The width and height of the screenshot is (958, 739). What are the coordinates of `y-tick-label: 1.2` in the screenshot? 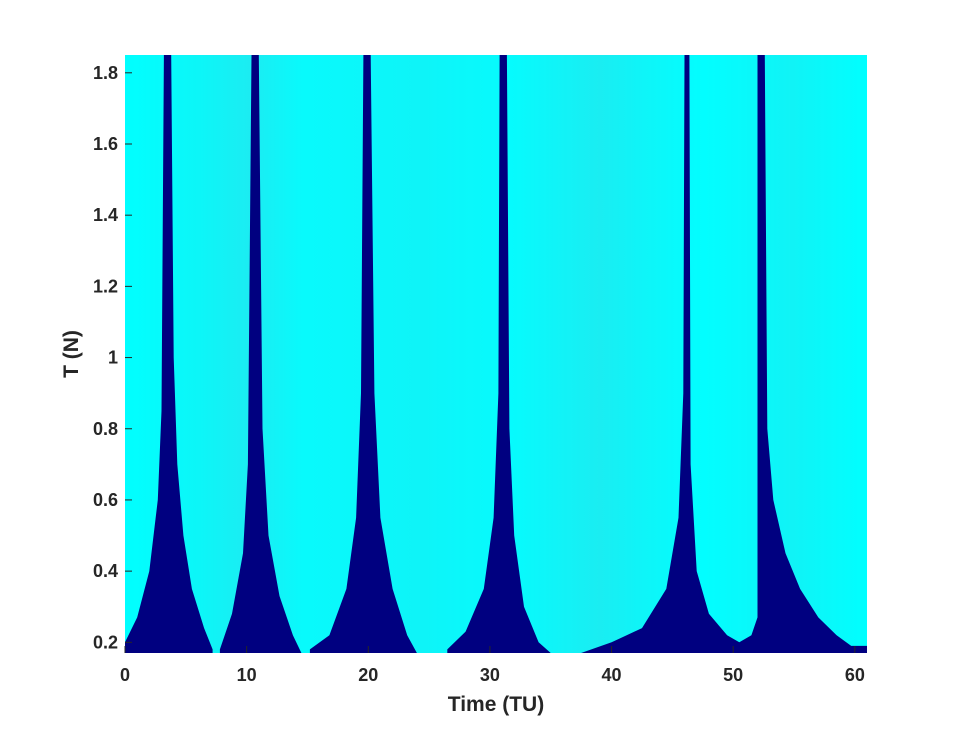 It's located at (105, 286).